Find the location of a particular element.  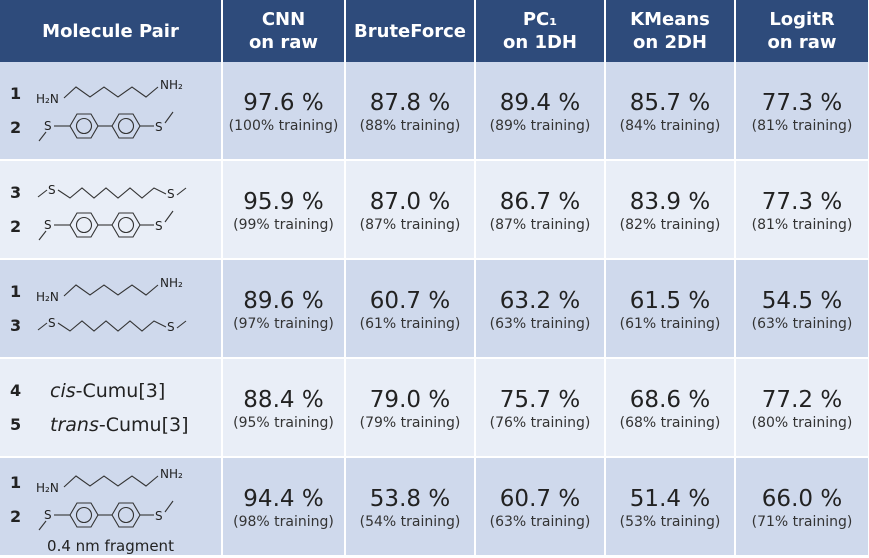

header-text: on 2DH is located at coordinates (670, 42).